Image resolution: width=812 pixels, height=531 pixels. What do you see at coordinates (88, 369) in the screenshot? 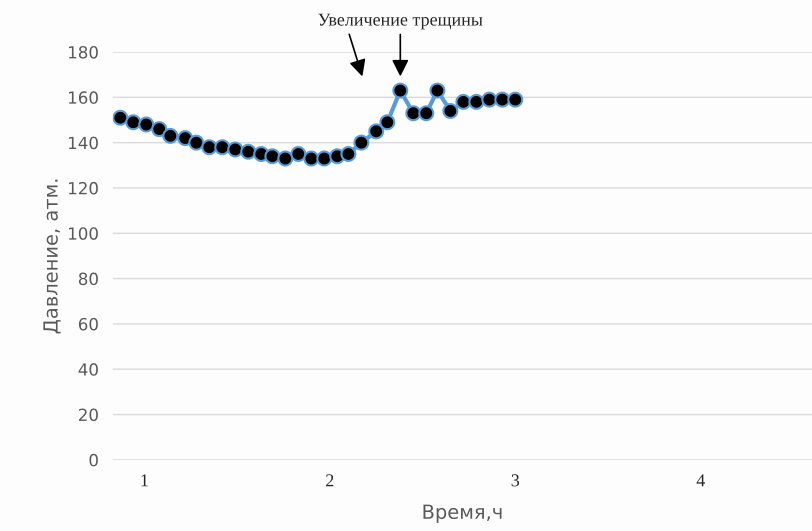
I see `y-tick-label: 40` at bounding box center [88, 369].